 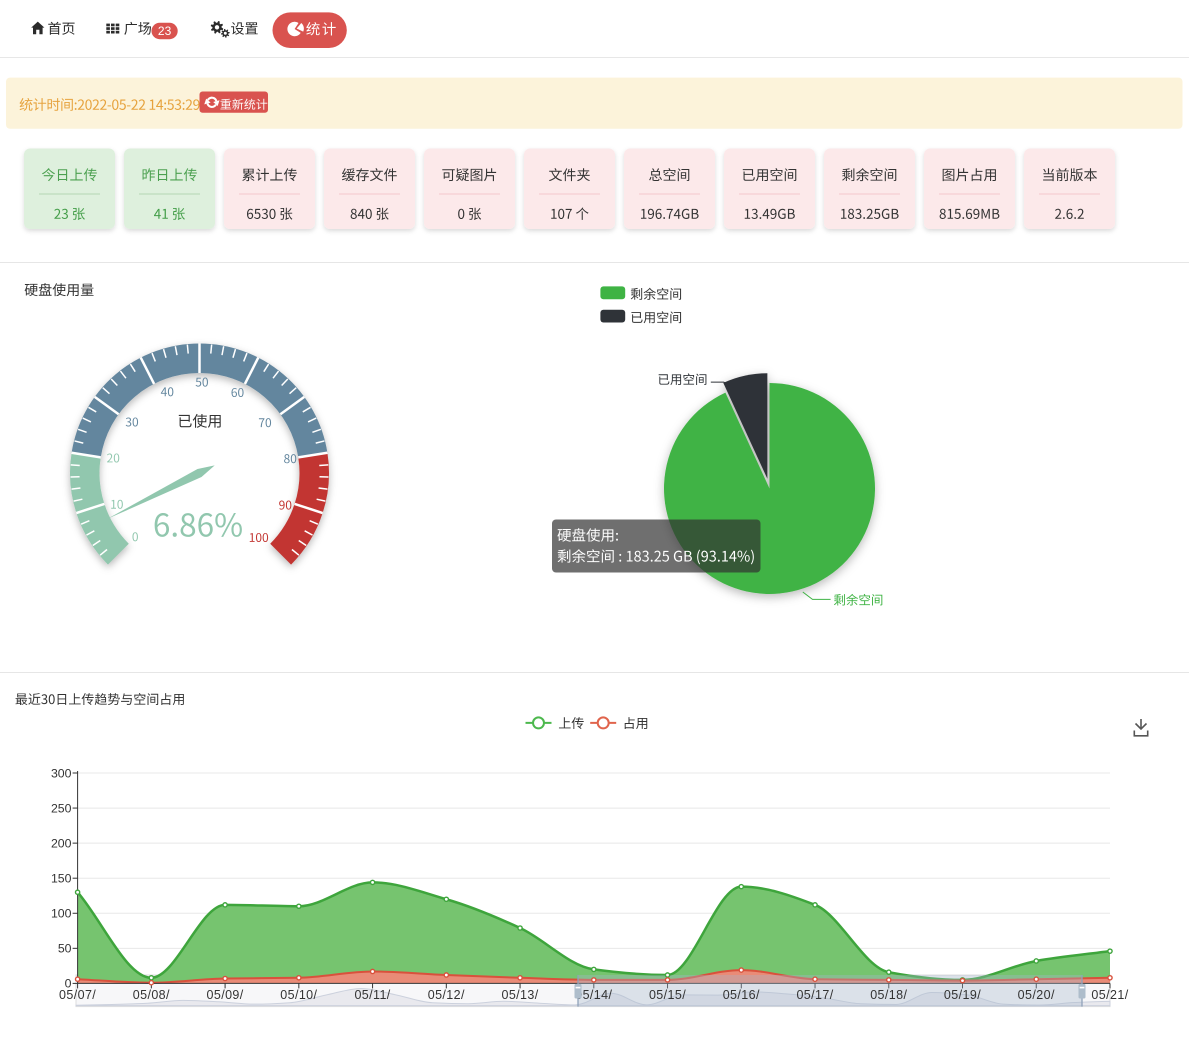 What do you see at coordinates (151, 995) in the screenshot?
I see `svg-text: 05/08/` at bounding box center [151, 995].